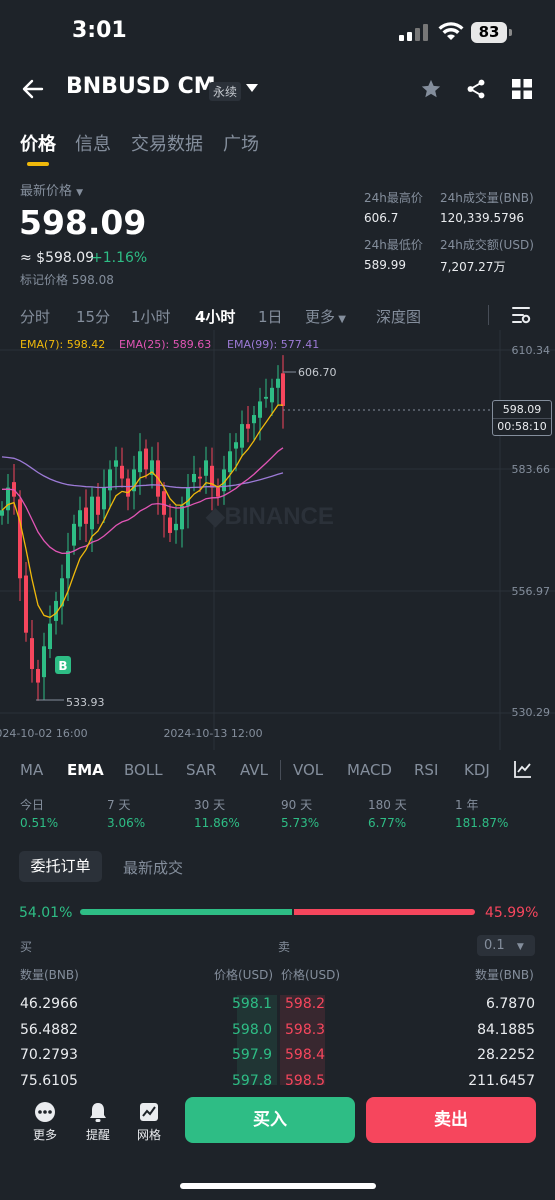 The height and width of the screenshot is (1200, 555). I want to click on ind-macd: MACD, so click(369, 770).